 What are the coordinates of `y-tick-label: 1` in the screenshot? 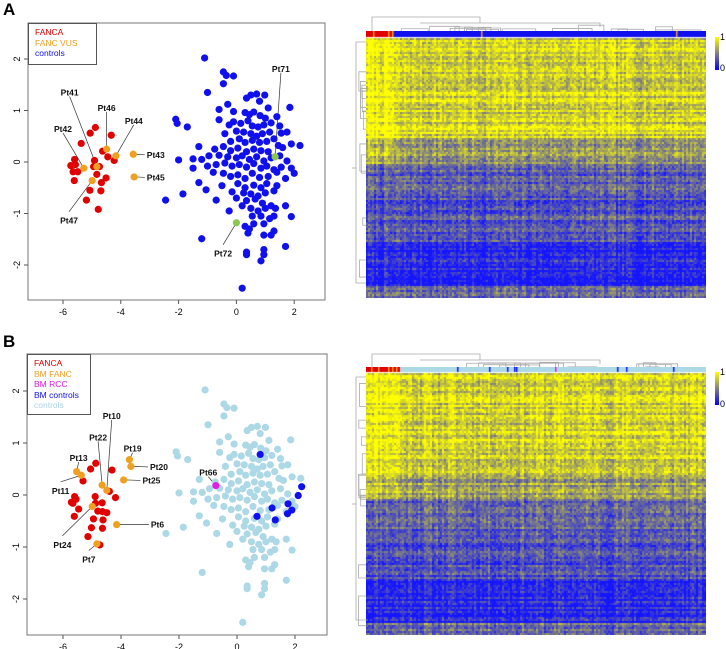 It's located at (17, 110).